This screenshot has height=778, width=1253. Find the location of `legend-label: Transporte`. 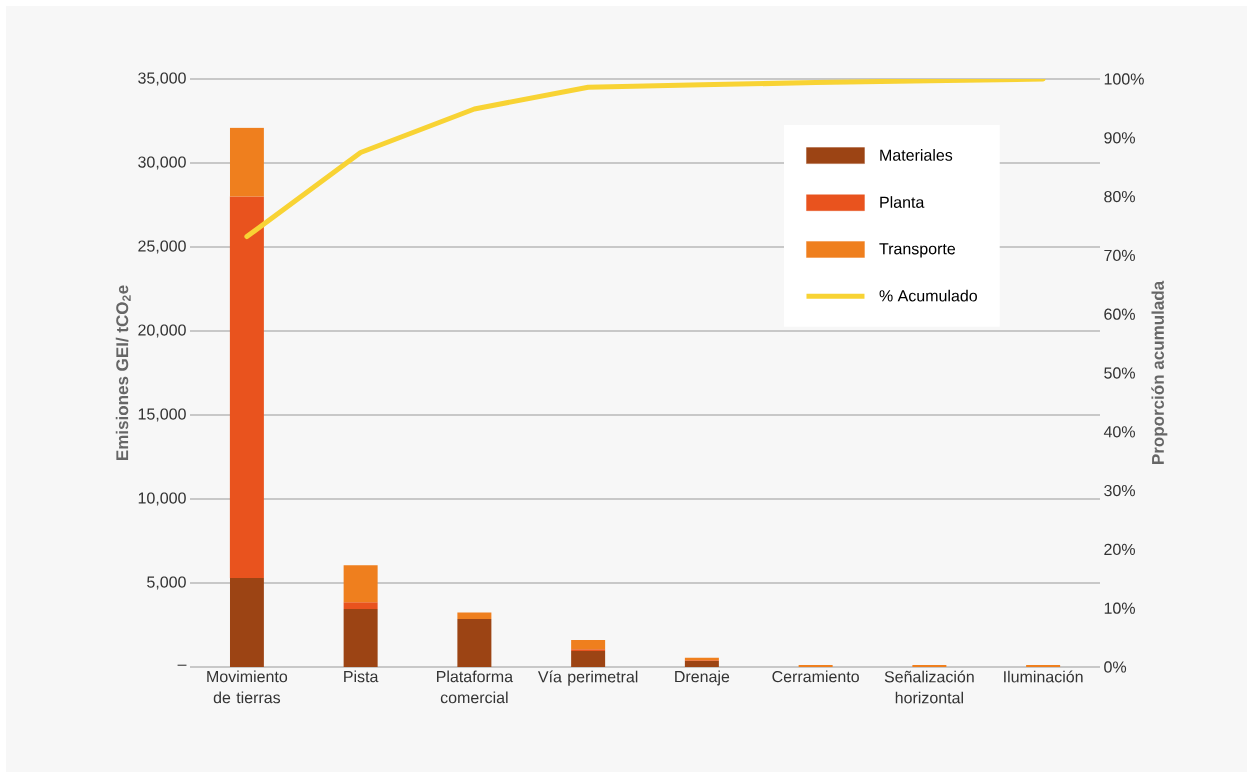

legend-label: Transporte is located at coordinates (917, 250).